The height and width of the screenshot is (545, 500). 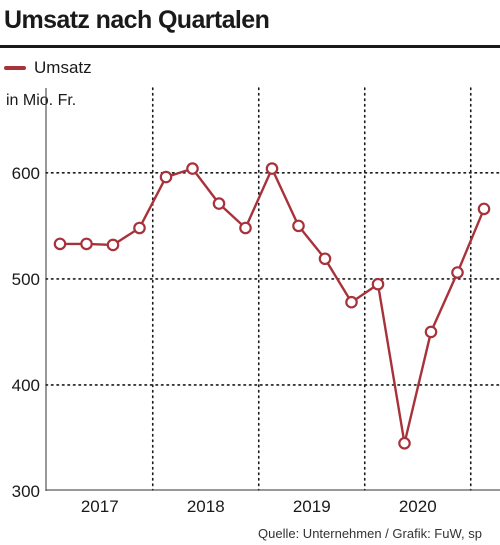 What do you see at coordinates (192, 168) in the screenshot?
I see `data-point-2018-q2` at bounding box center [192, 168].